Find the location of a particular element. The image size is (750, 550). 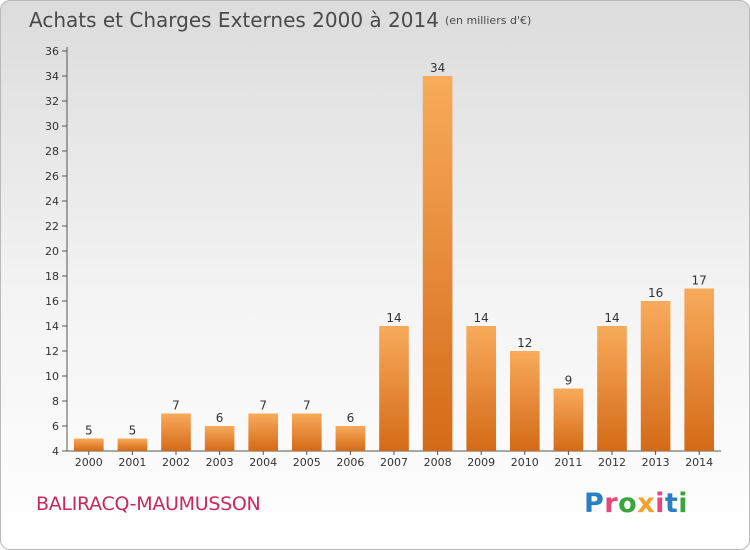

value-label-2014: 17 is located at coordinates (699, 281).